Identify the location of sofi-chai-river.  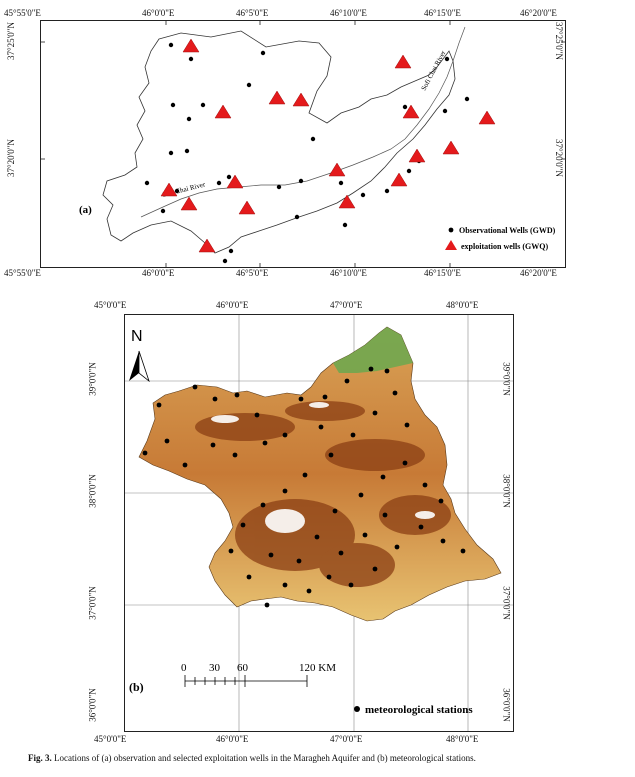
(303, 122).